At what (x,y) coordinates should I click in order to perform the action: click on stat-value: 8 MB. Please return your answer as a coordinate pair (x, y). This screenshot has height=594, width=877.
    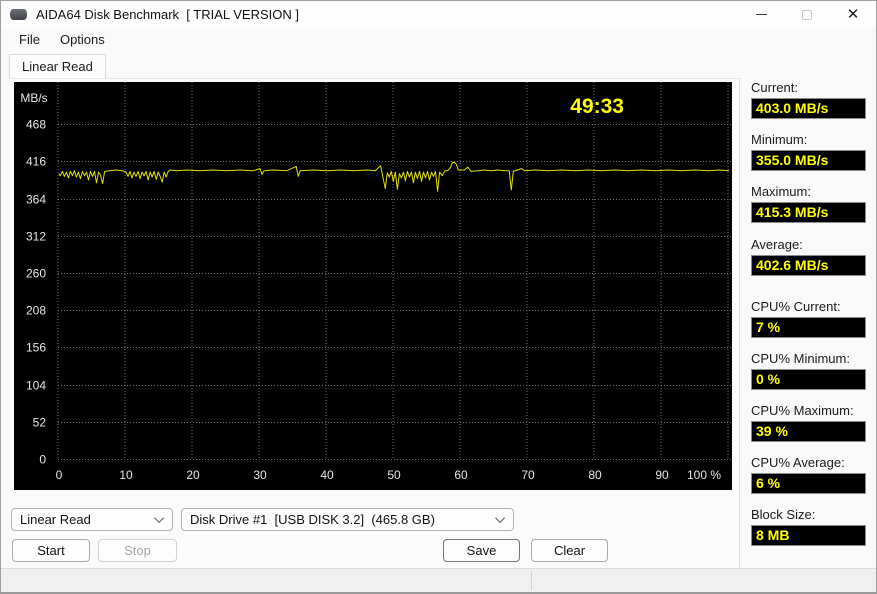
    Looking at the image, I should click on (808, 535).